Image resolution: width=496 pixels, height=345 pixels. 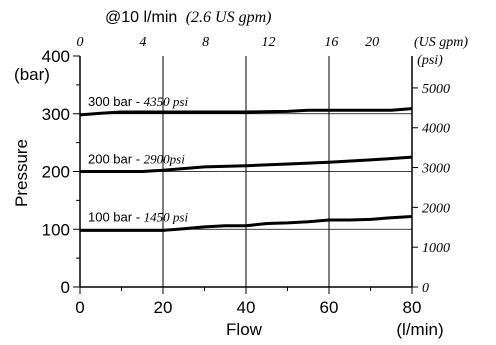 What do you see at coordinates (436, 129) in the screenshot?
I see `y2-tick-label-4000: 4000` at bounding box center [436, 129].